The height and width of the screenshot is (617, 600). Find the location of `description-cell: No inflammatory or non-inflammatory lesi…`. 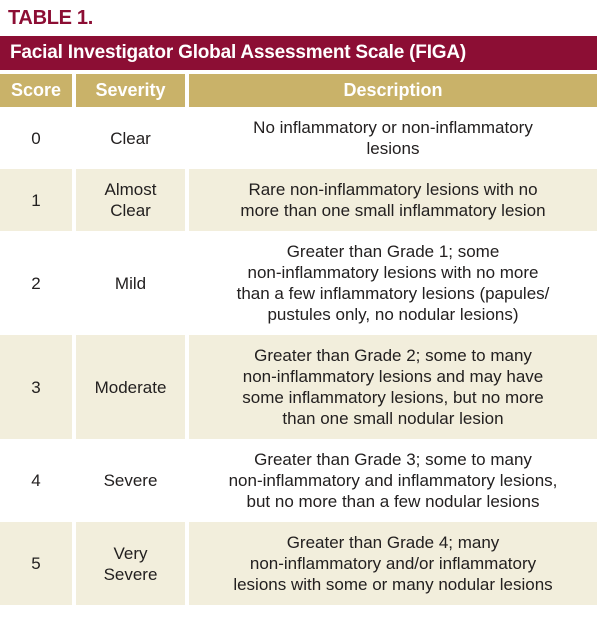

description-cell: No inflammatory or non-inflammatory lesi… is located at coordinates (393, 138).